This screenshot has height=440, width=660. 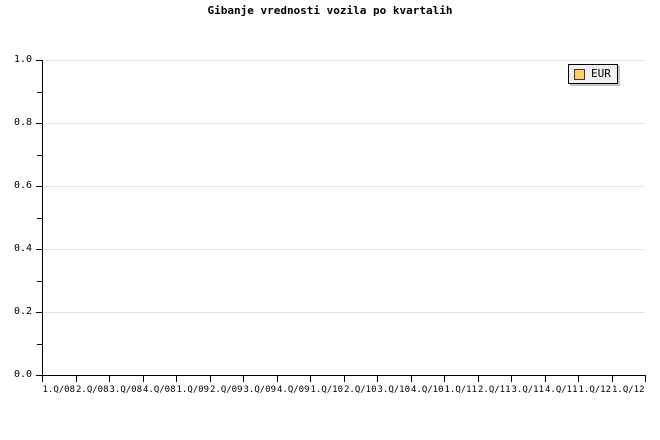 What do you see at coordinates (528, 390) in the screenshot?
I see `x-axis-label: 3.Q/11` at bounding box center [528, 390].